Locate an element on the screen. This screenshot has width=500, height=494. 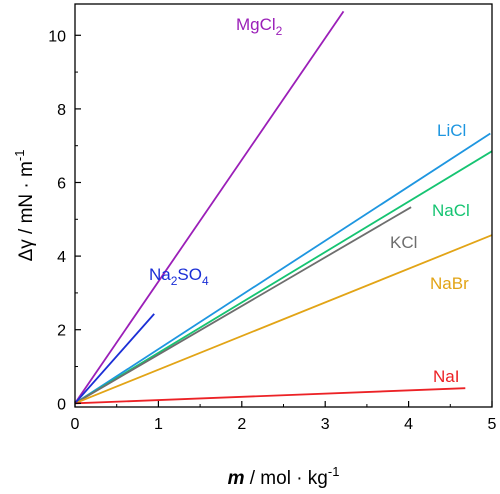
y-tick-label: 10 is located at coordinates (57, 36).